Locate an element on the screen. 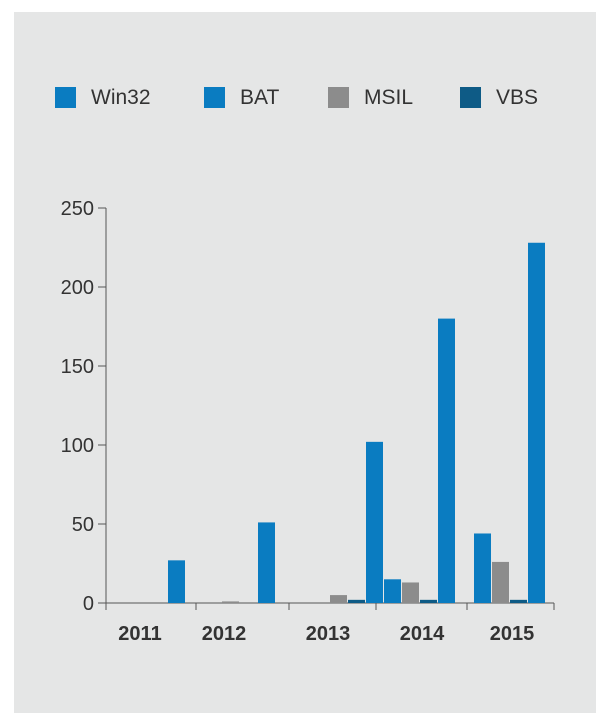  legend-swatch-vbs is located at coordinates (470, 97).